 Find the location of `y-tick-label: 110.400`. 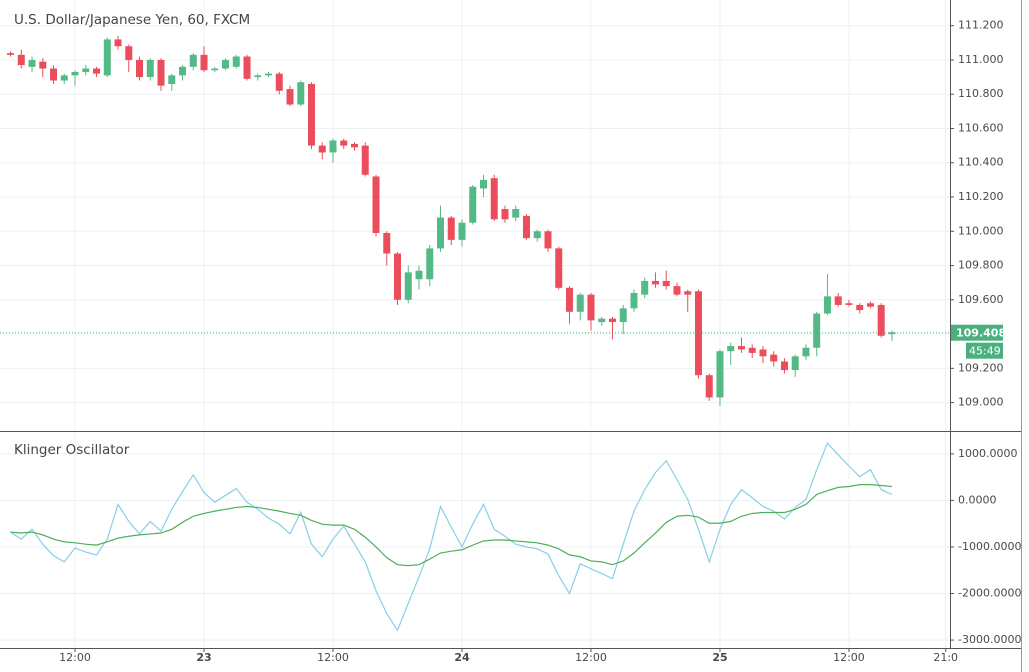

y-tick-label: 110.400 is located at coordinates (981, 162).